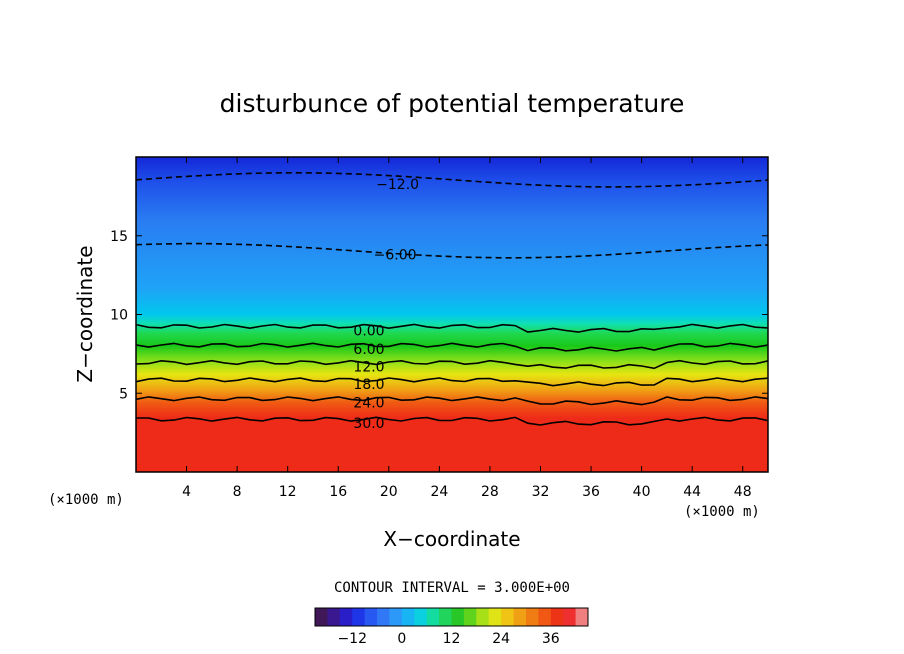 This screenshot has height=654, width=904. I want to click on x-tick-label: 48, so click(743, 492).